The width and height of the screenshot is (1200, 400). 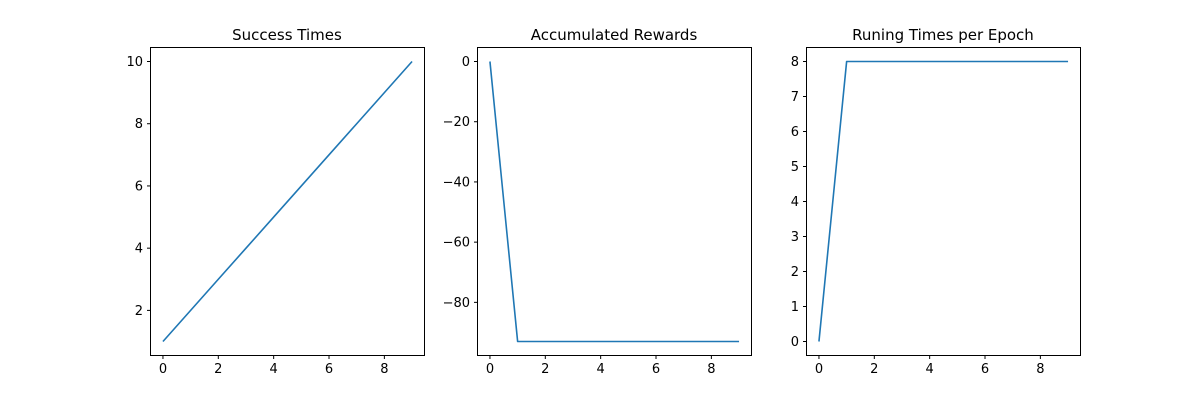 I want to click on chart-title: Accumulated Rewards, so click(x=614, y=35).